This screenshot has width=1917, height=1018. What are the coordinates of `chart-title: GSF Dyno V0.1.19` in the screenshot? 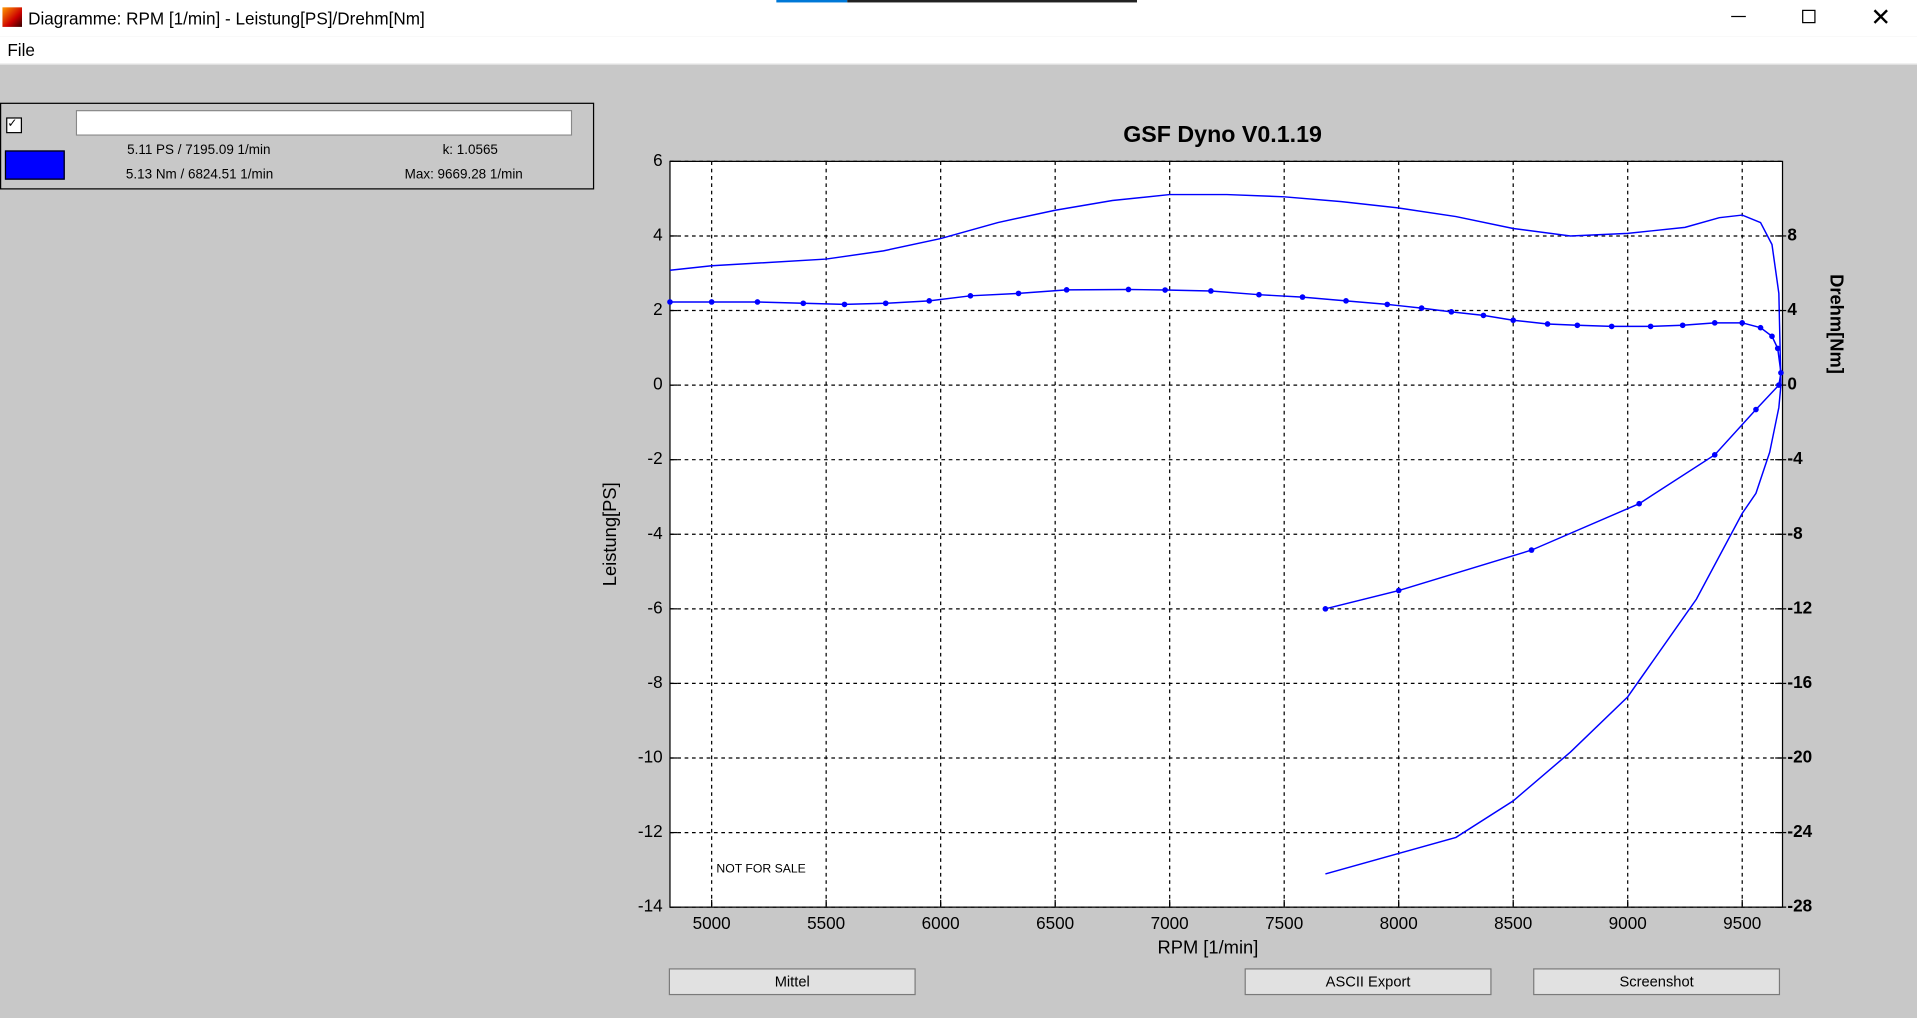 It's located at (1222, 134).